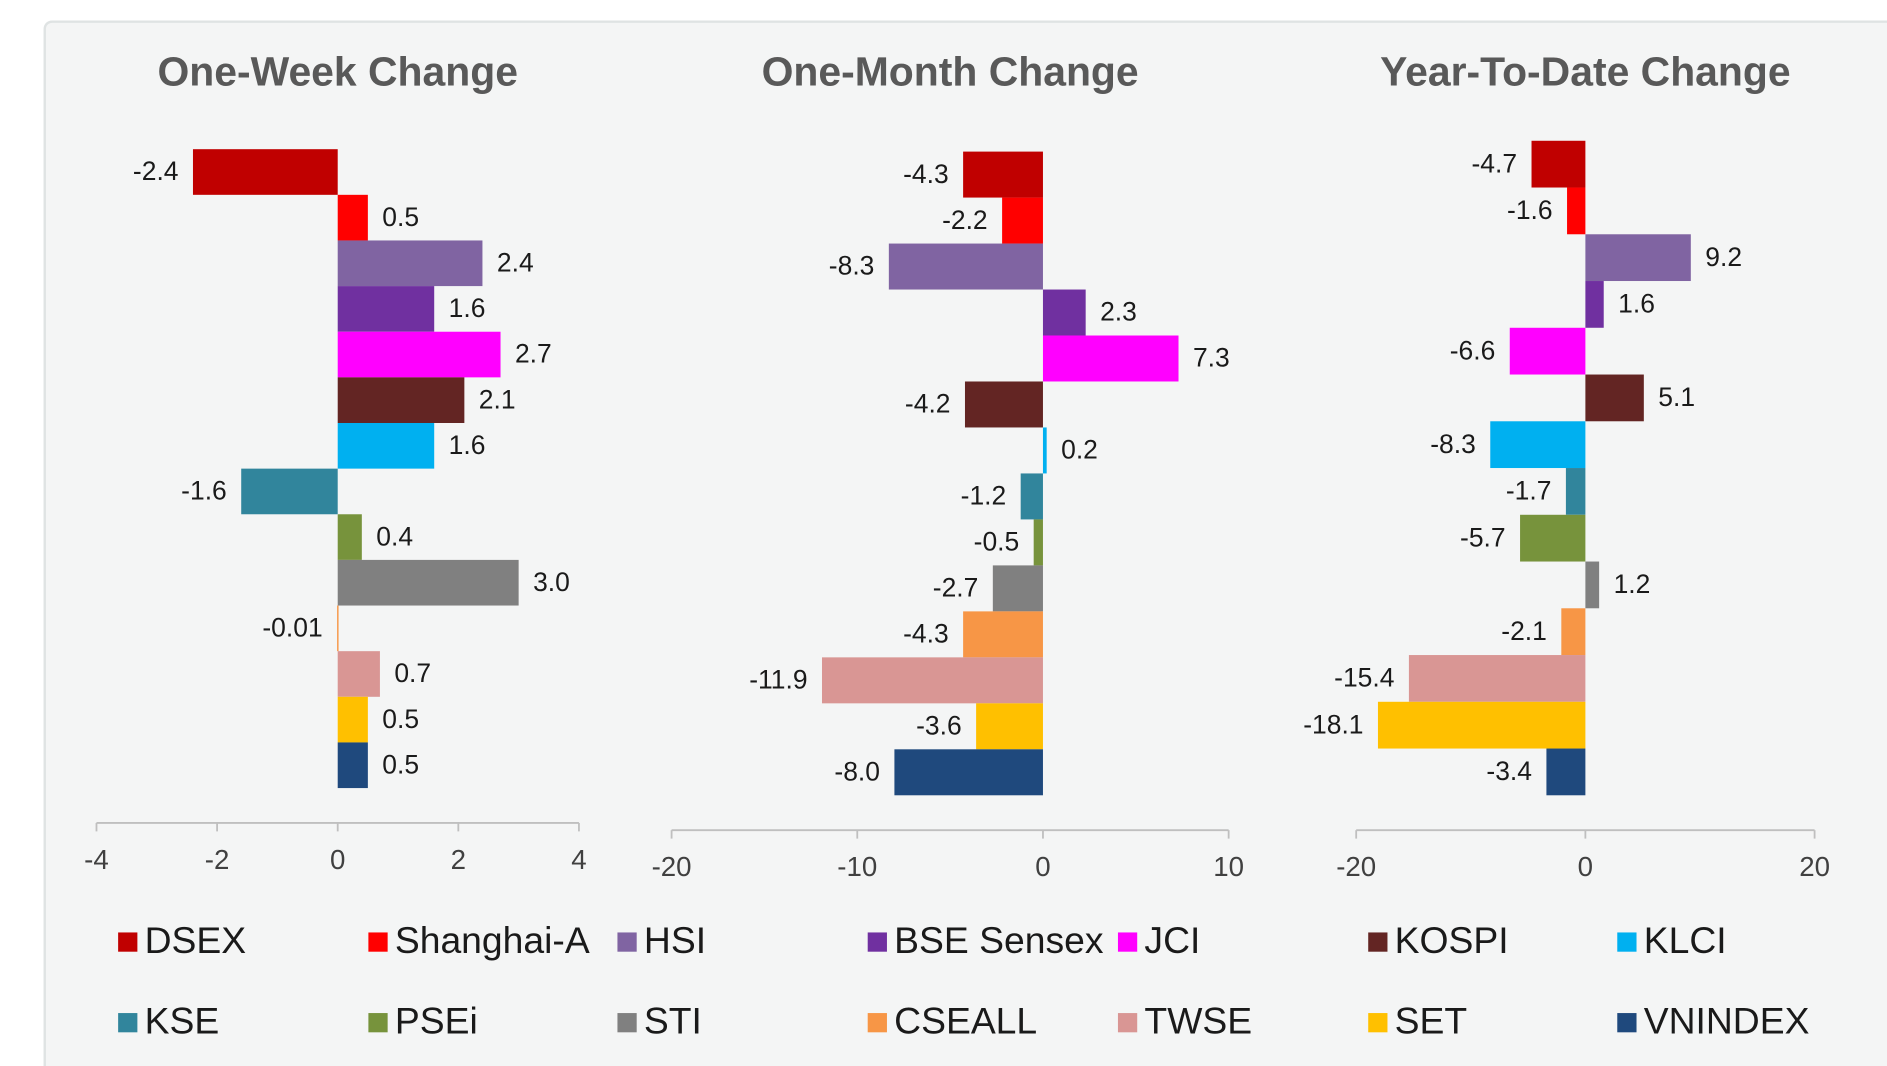 The height and width of the screenshot is (1066, 1887). I want to click on x-tick-label: -20, so click(1356, 866).